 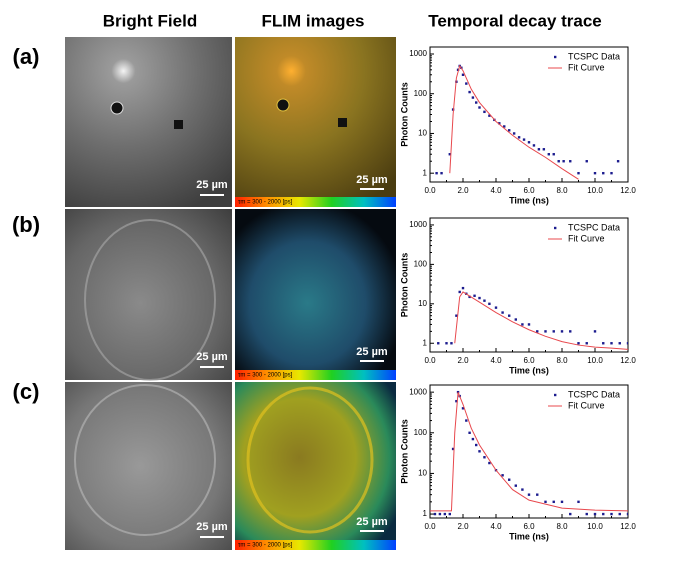 What do you see at coordinates (313, 20) in the screenshot?
I see `column-header: FLIM images` at bounding box center [313, 20].